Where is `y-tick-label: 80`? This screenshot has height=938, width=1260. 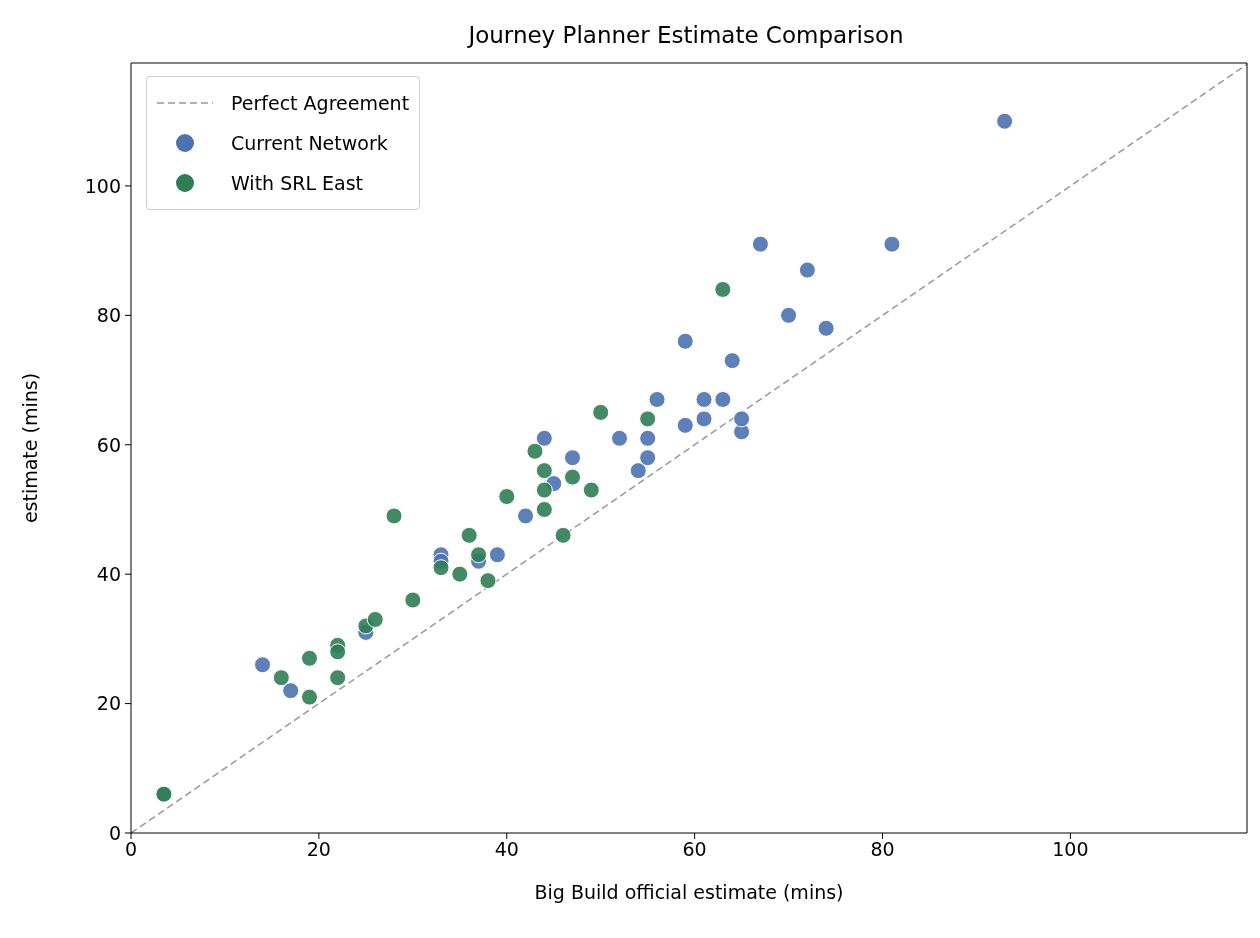 y-tick-label: 80 is located at coordinates (108, 315).